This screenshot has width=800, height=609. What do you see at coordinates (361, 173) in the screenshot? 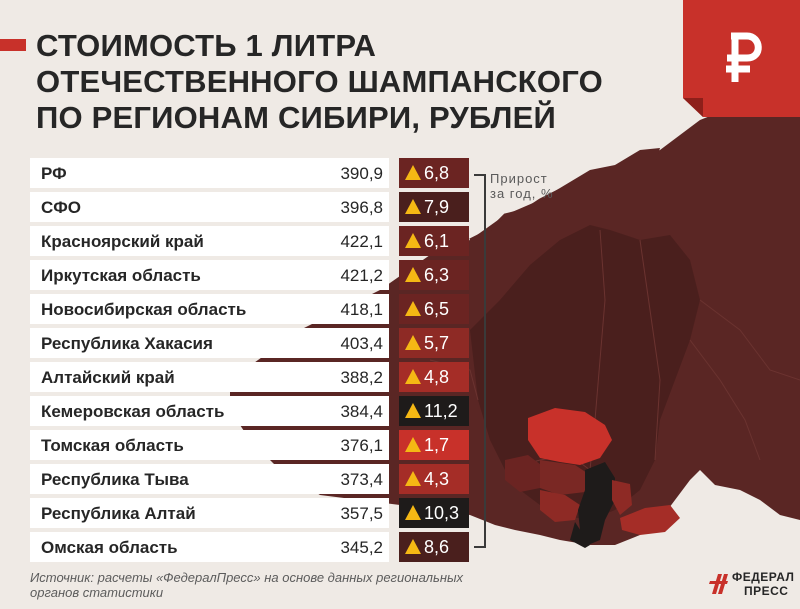
I see `price-value: 390,9` at bounding box center [361, 173].